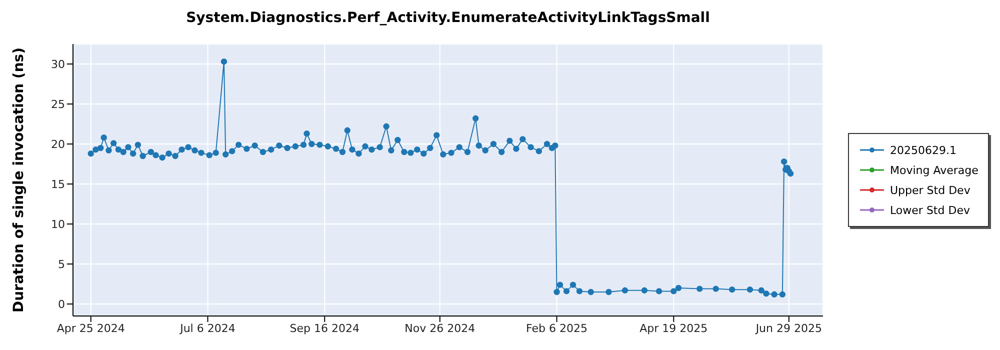 The image size is (1000, 350). What do you see at coordinates (61, 264) in the screenshot?
I see `y-tick-label: 5` at bounding box center [61, 264].